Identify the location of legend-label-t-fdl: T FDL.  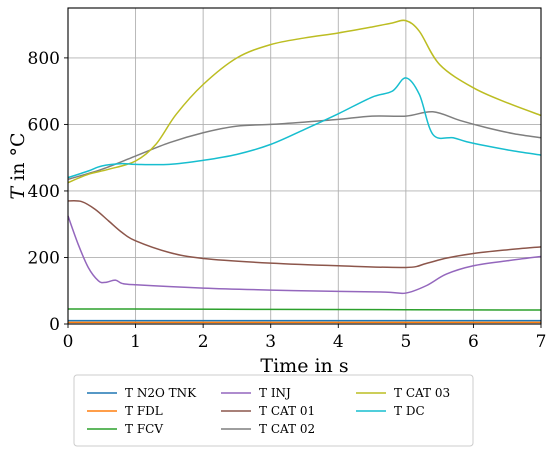
(144, 411).